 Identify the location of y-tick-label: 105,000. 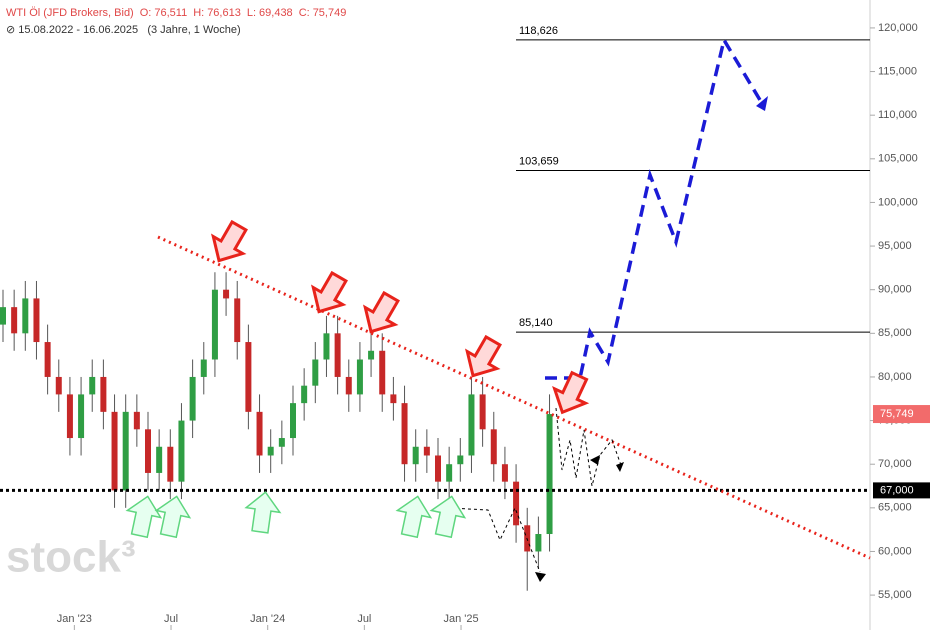
(898, 159).